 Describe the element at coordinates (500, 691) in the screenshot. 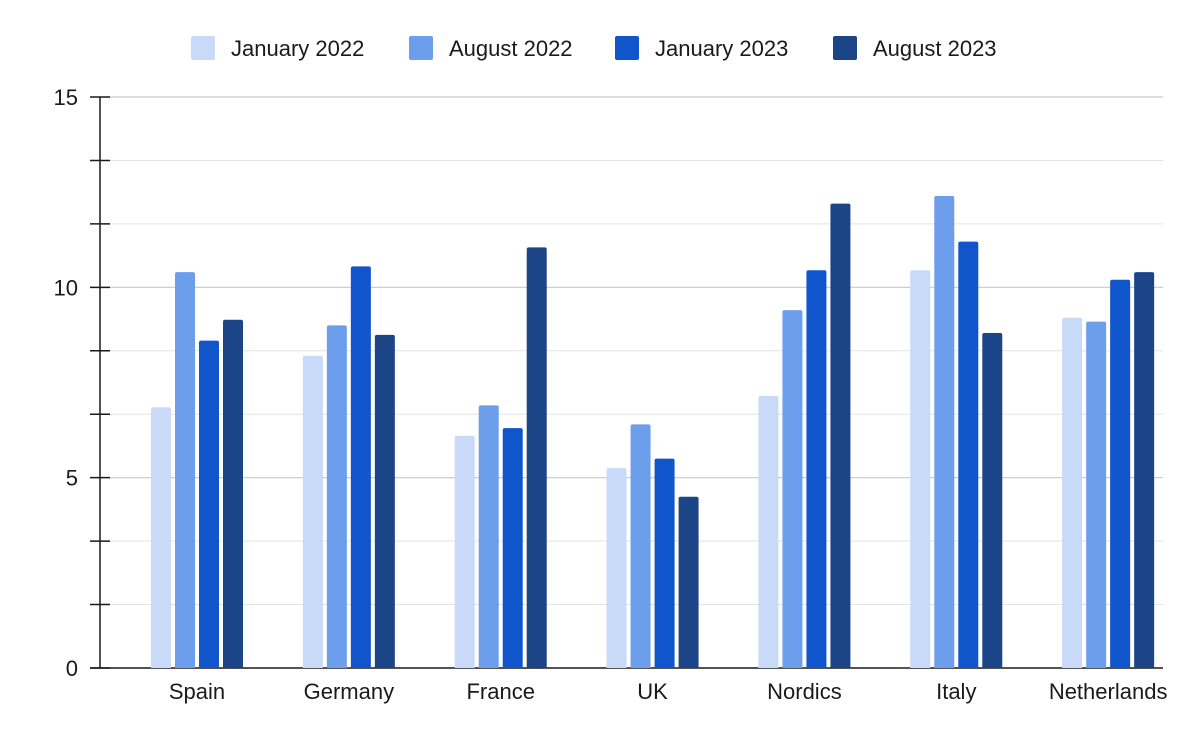

I see `x-category-label: France` at that location.